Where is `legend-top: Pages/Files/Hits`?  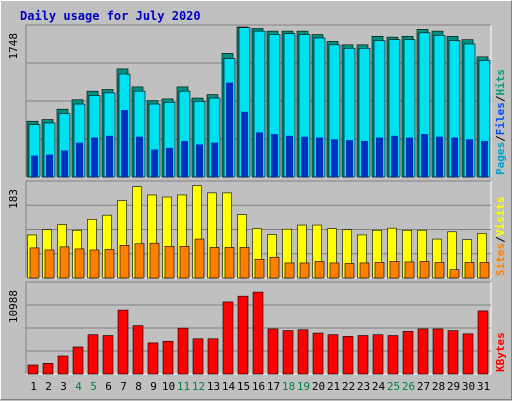
legend-top: Pages/Files/Hits is located at coordinates (500, 122).